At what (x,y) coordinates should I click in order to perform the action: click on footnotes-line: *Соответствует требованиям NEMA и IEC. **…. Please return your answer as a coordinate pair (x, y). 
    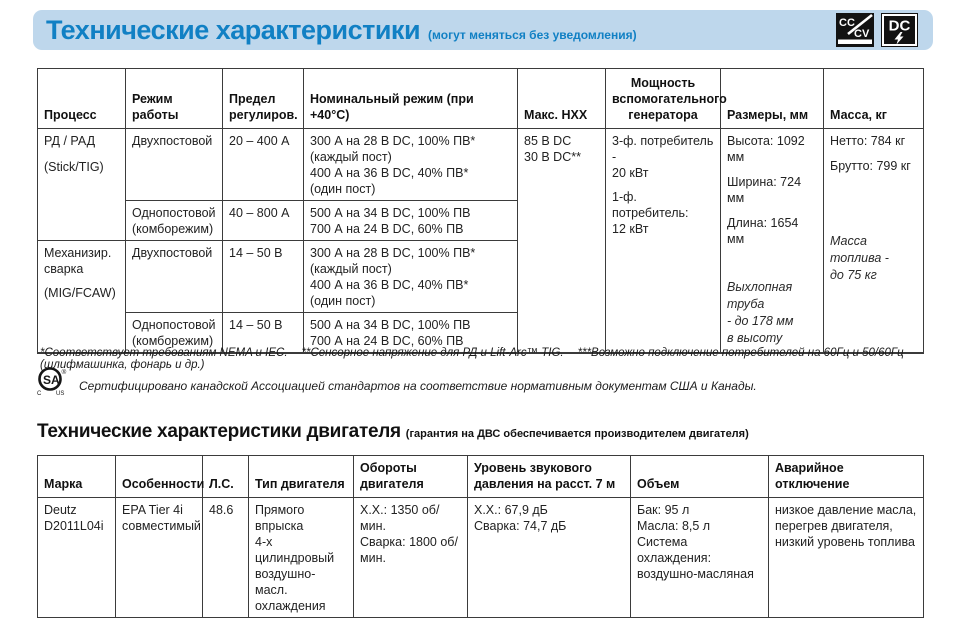
    Looking at the image, I should click on (490, 359).